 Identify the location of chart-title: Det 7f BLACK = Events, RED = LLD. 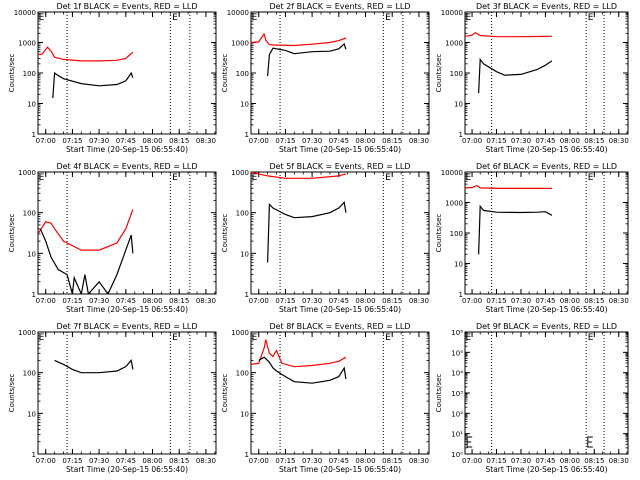
(126, 326).